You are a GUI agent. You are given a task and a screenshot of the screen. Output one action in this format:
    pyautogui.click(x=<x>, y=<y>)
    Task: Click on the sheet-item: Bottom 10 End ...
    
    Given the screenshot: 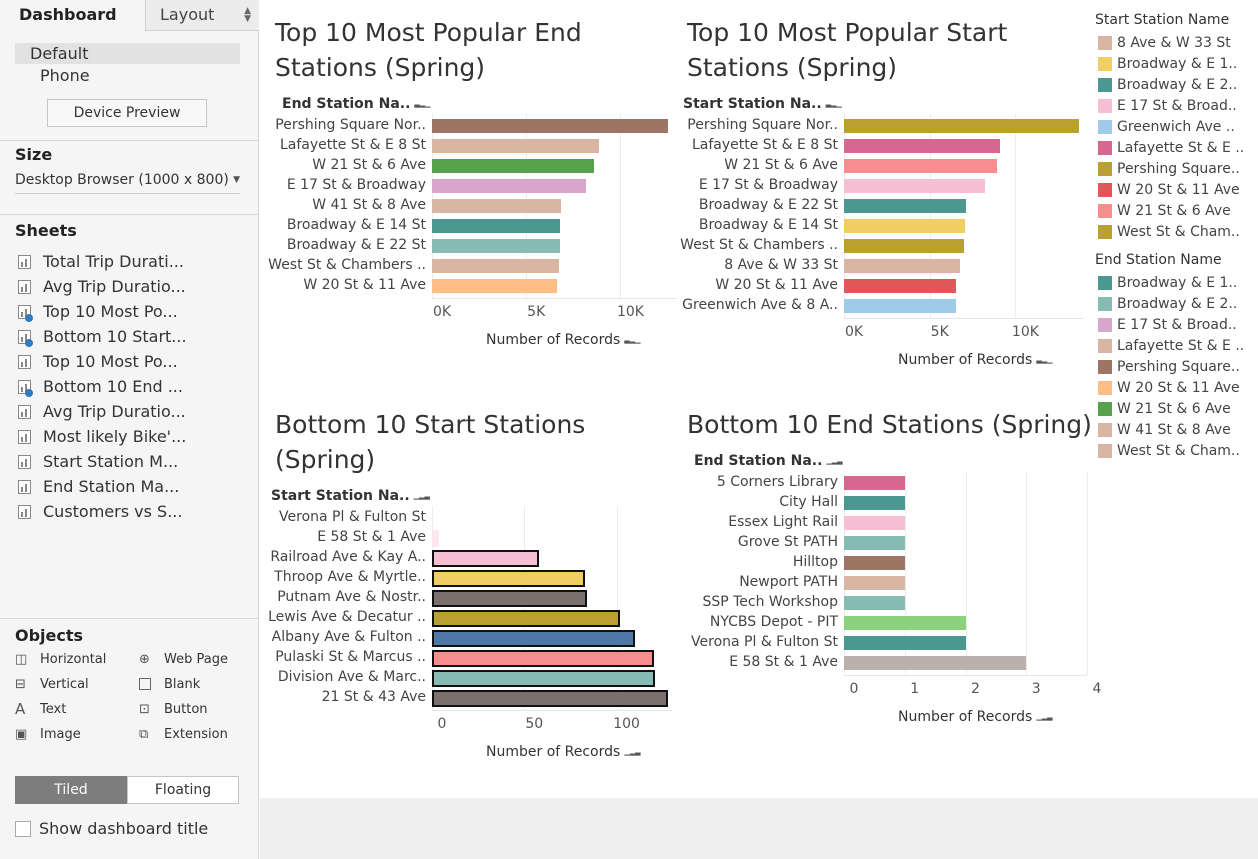 What is the action you would take?
    pyautogui.click(x=133, y=389)
    